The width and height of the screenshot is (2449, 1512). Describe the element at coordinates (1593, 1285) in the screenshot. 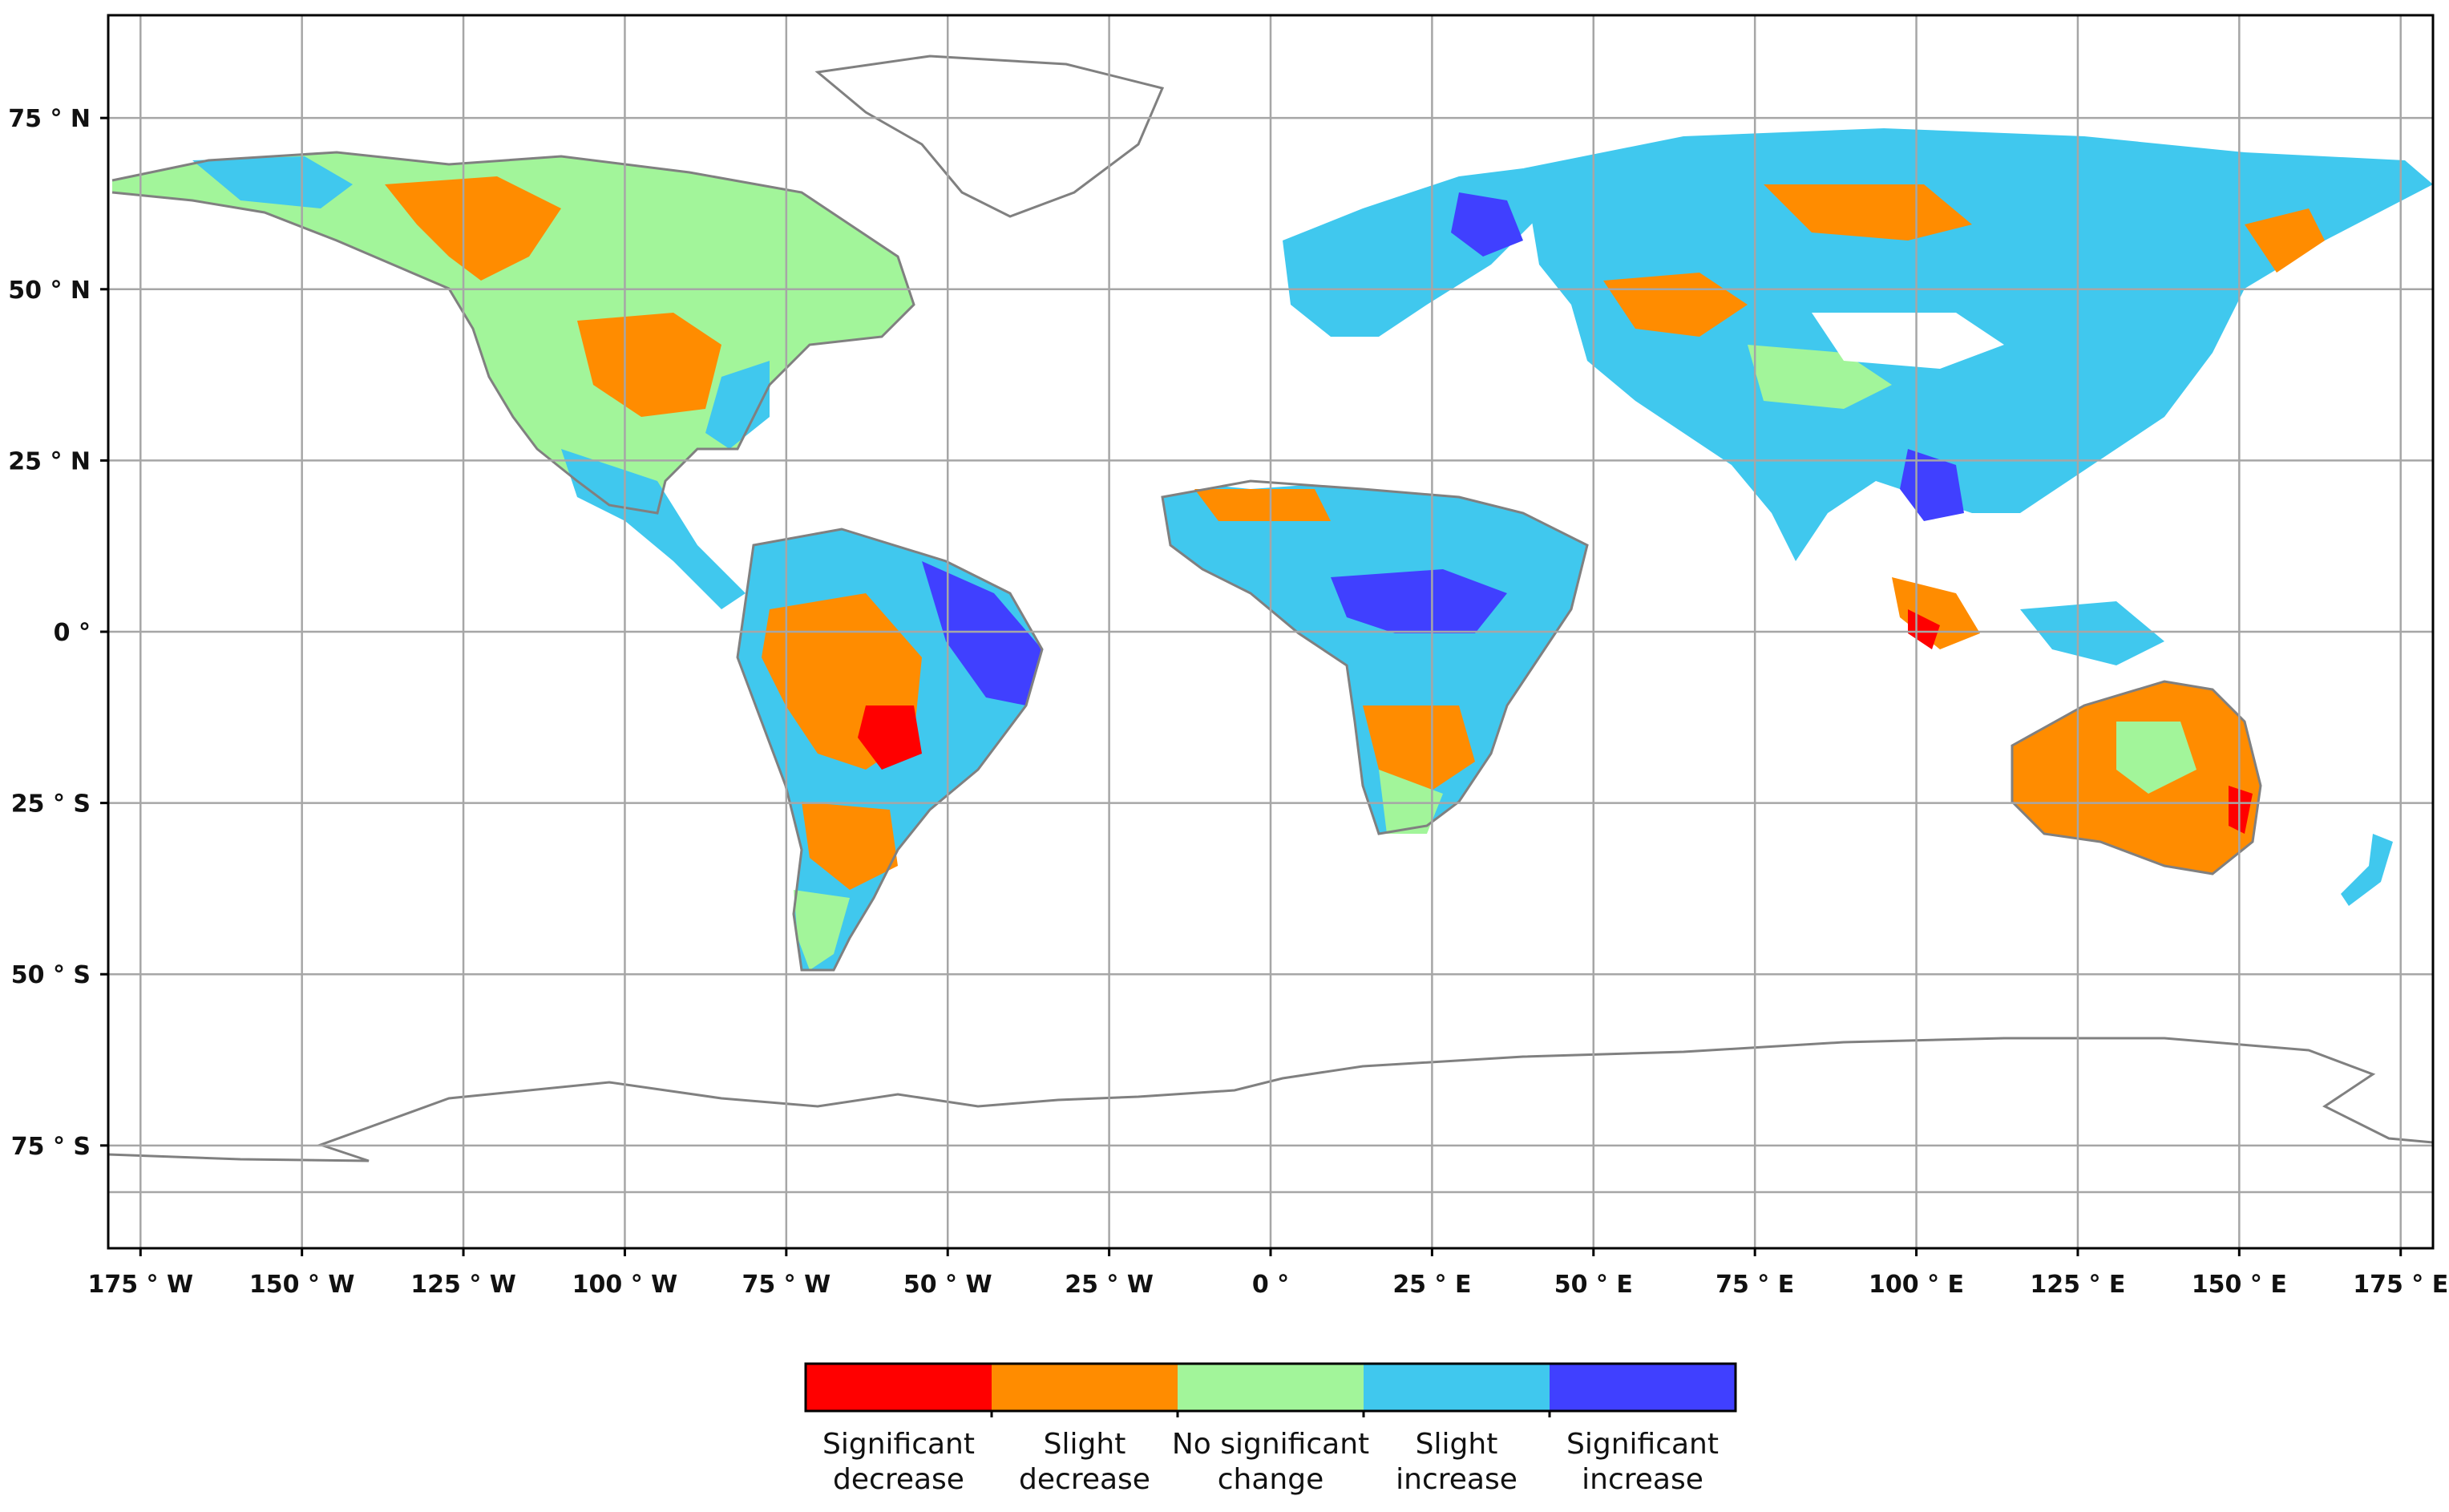

I see `x-tick-label: 50 ° E` at that location.